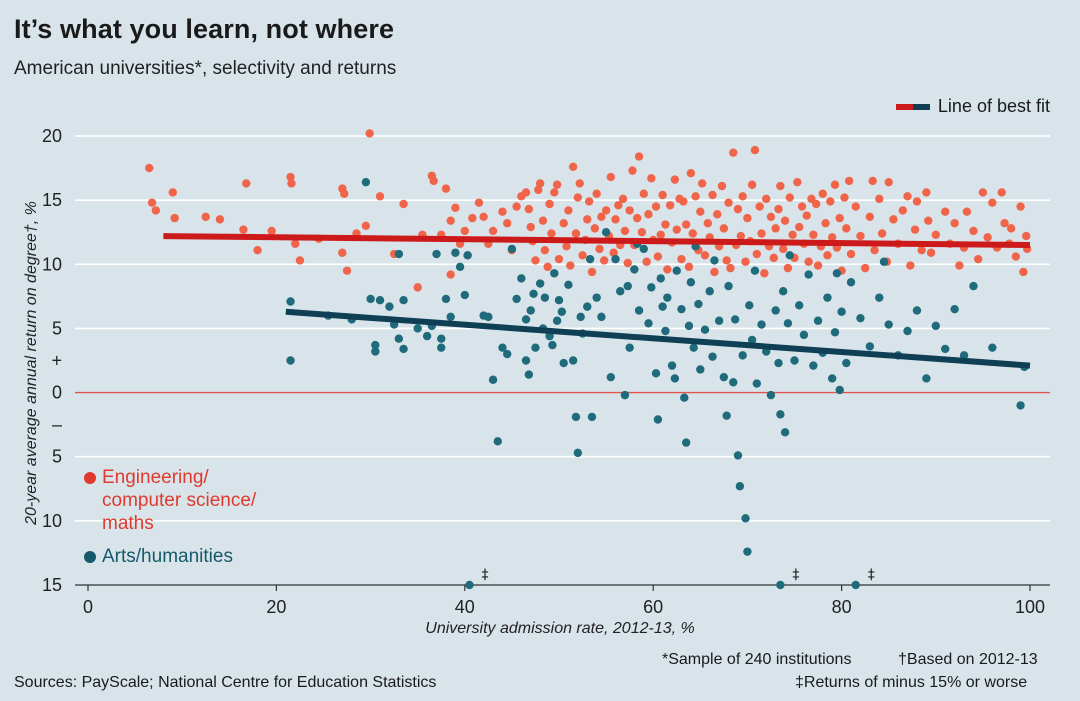  Describe the element at coordinates (90, 478) in the screenshot. I see `engineering-dot-icon` at that location.